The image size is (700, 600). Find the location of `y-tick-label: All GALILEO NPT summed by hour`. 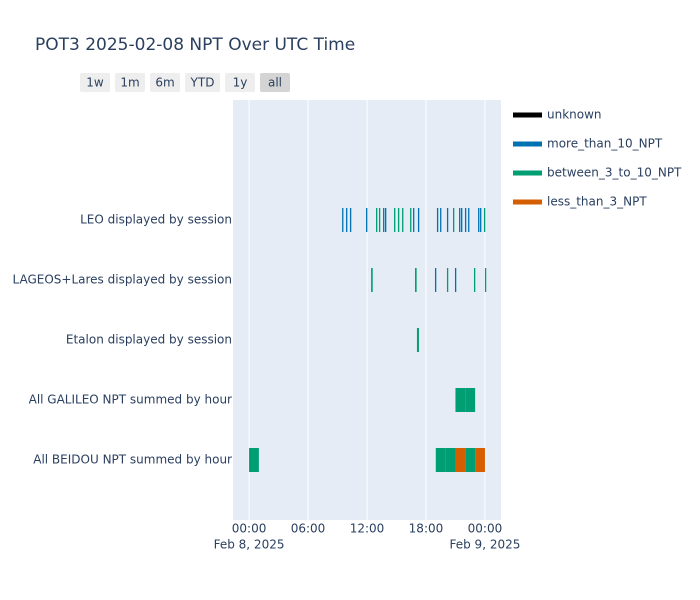

y-tick-label: All GALILEO NPT summed by hour is located at coordinates (130, 400).